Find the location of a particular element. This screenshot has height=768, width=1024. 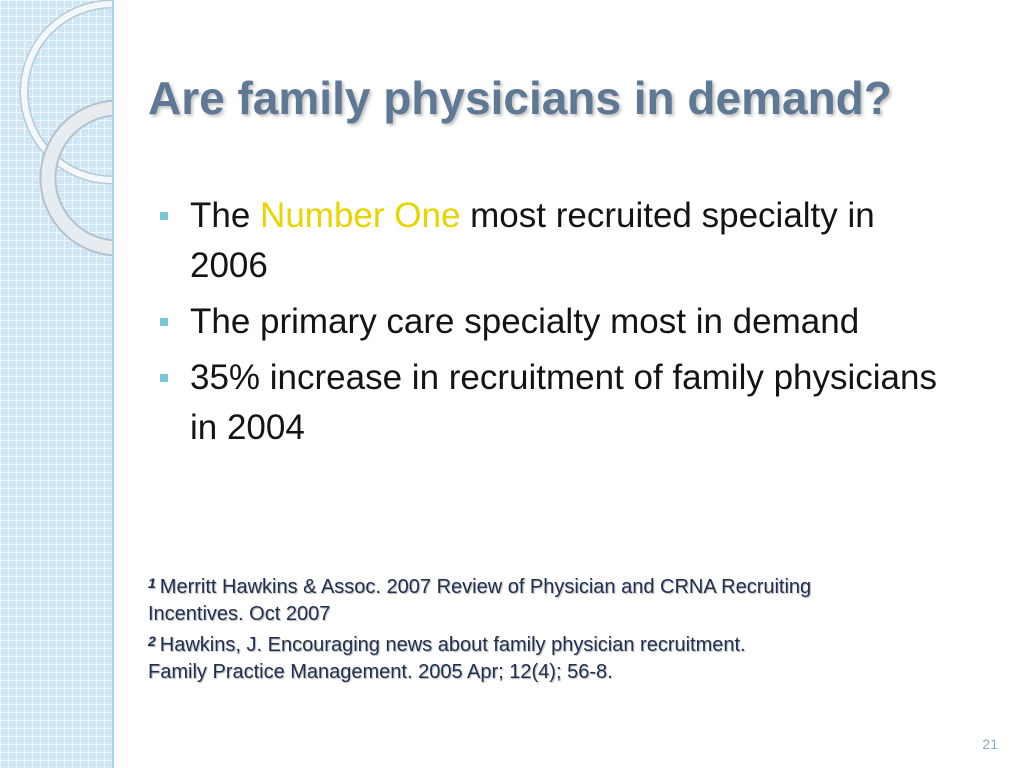

bullet-text-suffix: most recruited specialty in is located at coordinates (667, 215).